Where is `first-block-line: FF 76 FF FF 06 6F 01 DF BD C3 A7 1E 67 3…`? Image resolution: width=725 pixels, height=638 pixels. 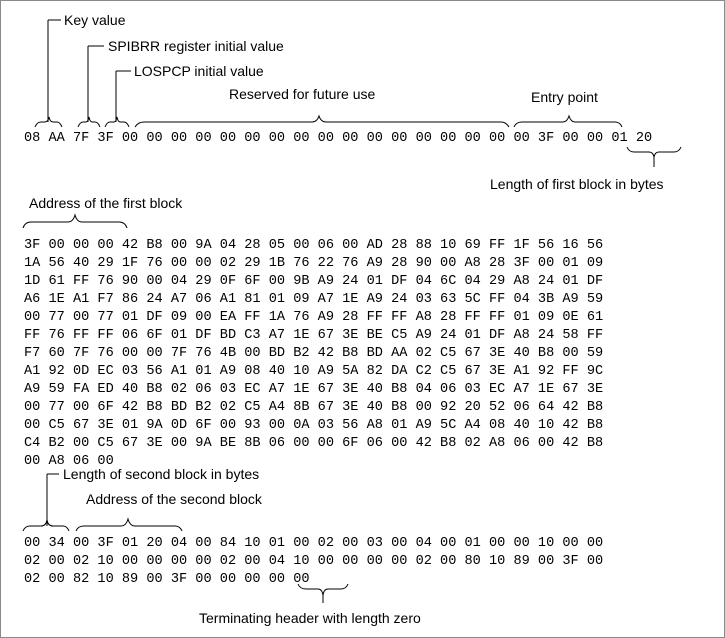
first-block-line: FF 76 FF FF 06 6F 01 DF BD C3 A7 1E 67 3… is located at coordinates (314, 335).